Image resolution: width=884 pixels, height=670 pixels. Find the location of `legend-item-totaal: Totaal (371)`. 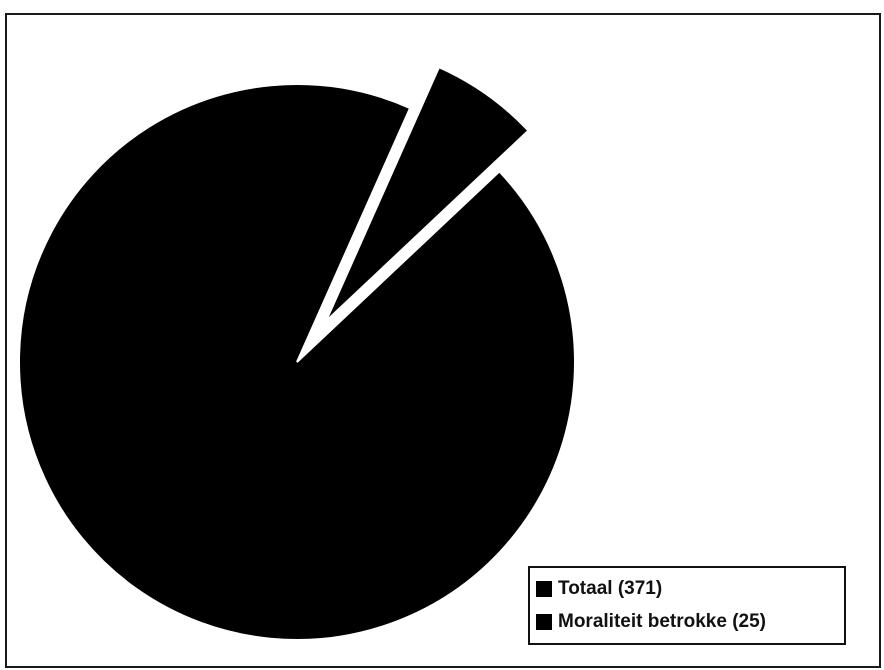

legend-item-totaal: Totaal (371) is located at coordinates (687, 588).